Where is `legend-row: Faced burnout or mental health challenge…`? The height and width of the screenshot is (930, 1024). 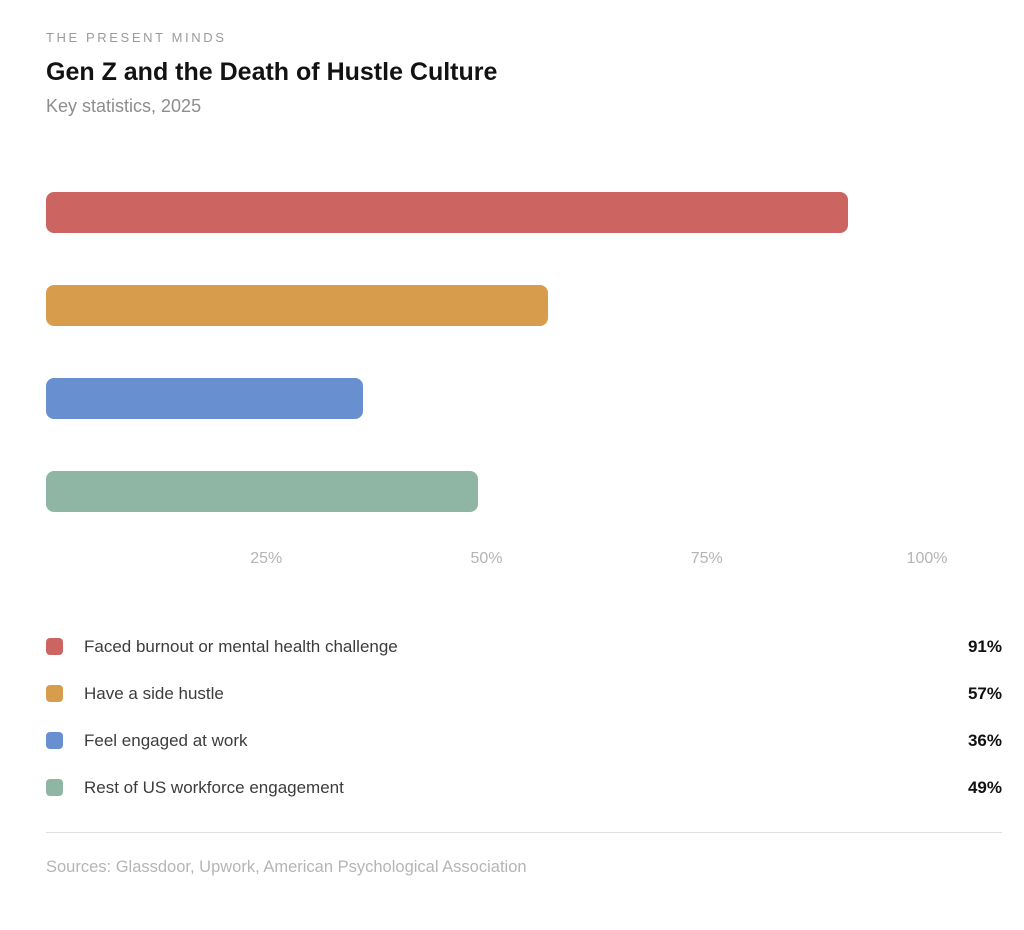
legend-row: Faced burnout or mental health challenge… is located at coordinates (524, 646).